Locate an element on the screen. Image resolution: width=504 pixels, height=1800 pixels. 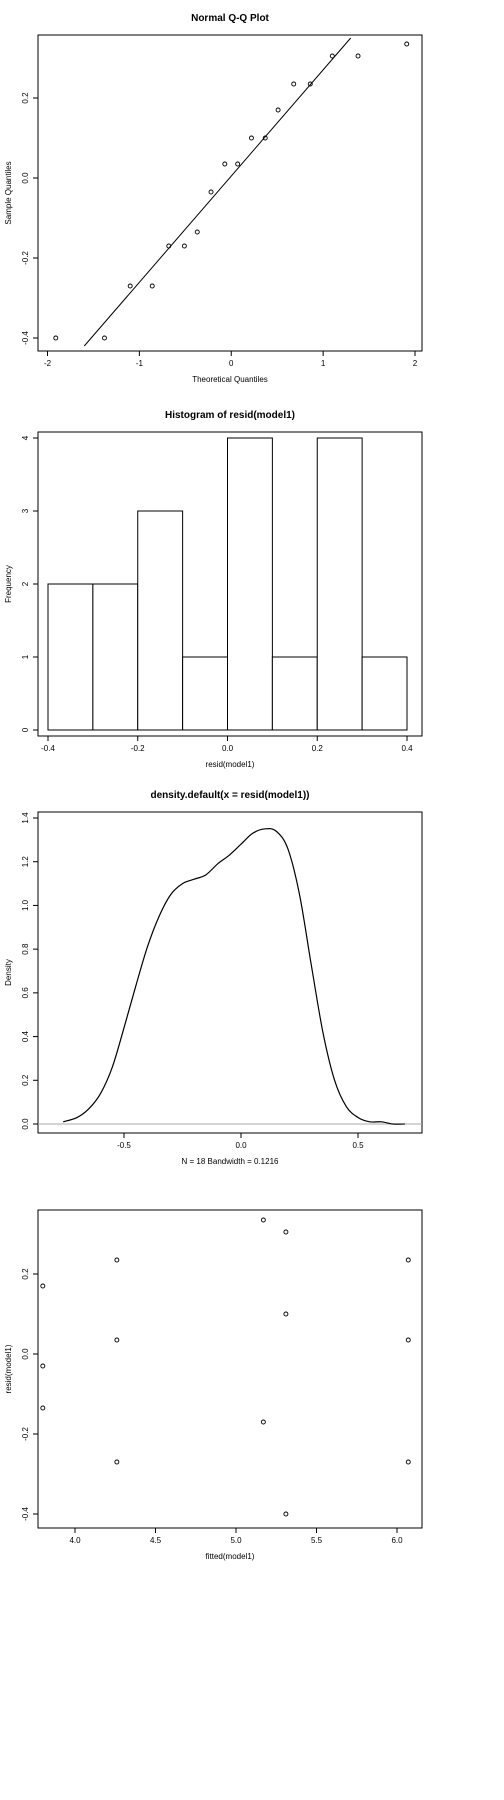
x-tick-label: 5.5 is located at coordinates (317, 1540).